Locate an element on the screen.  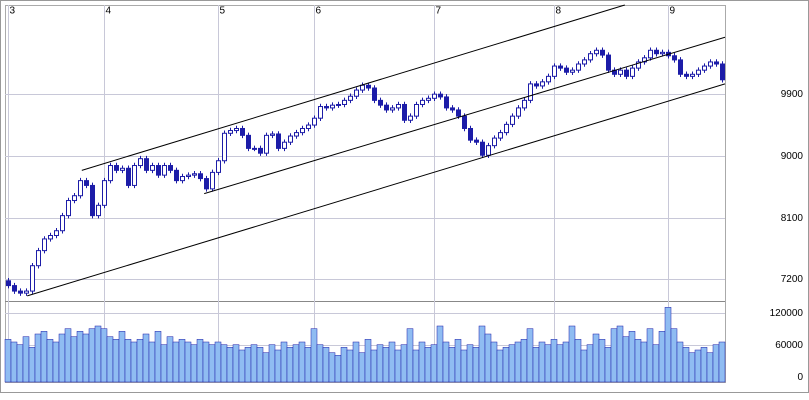
x-tick-label: 8 is located at coordinates (559, 11).